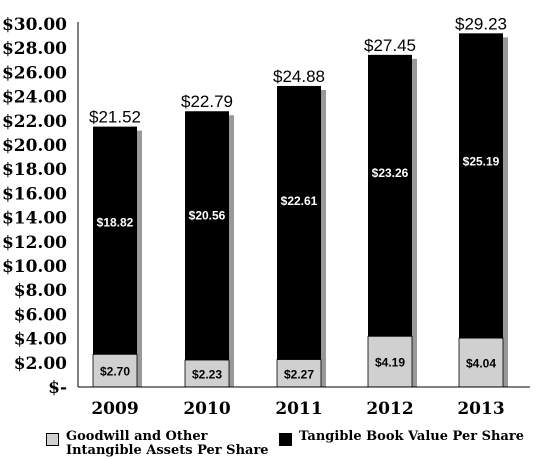 This screenshot has height=459, width=546. I want to click on y-tick-label: $10.00, so click(34, 267).